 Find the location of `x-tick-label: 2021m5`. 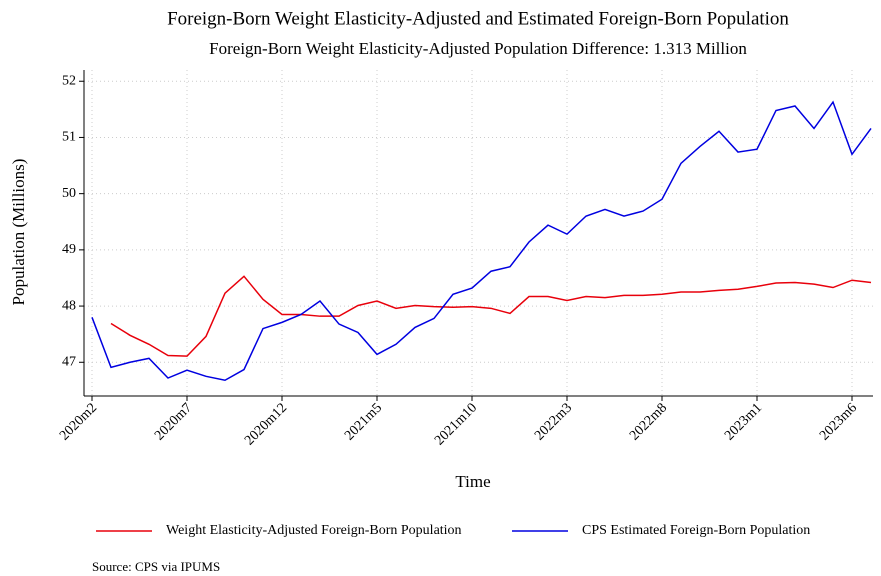

x-tick-label: 2021m5 is located at coordinates (363, 421).